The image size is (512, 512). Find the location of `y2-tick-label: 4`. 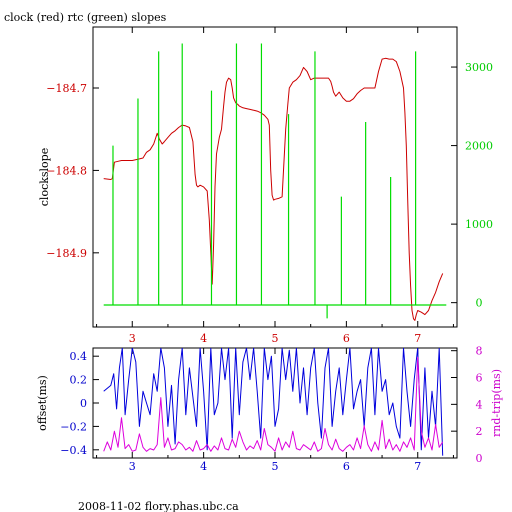

y2-tick-label: 4 is located at coordinates (479, 404).